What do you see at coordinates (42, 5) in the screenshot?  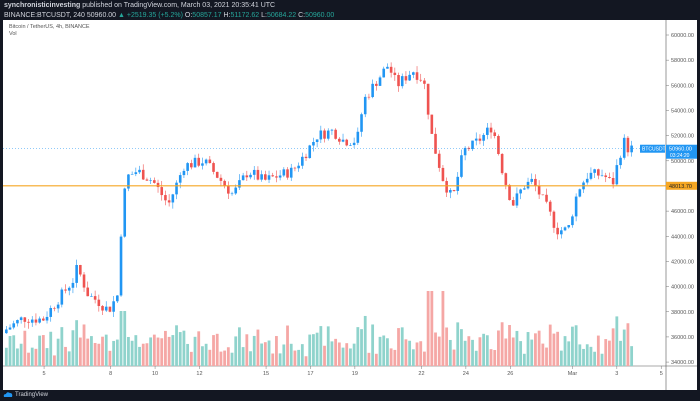 I see `publisher-name: synchronisticinvesting` at bounding box center [42, 5].